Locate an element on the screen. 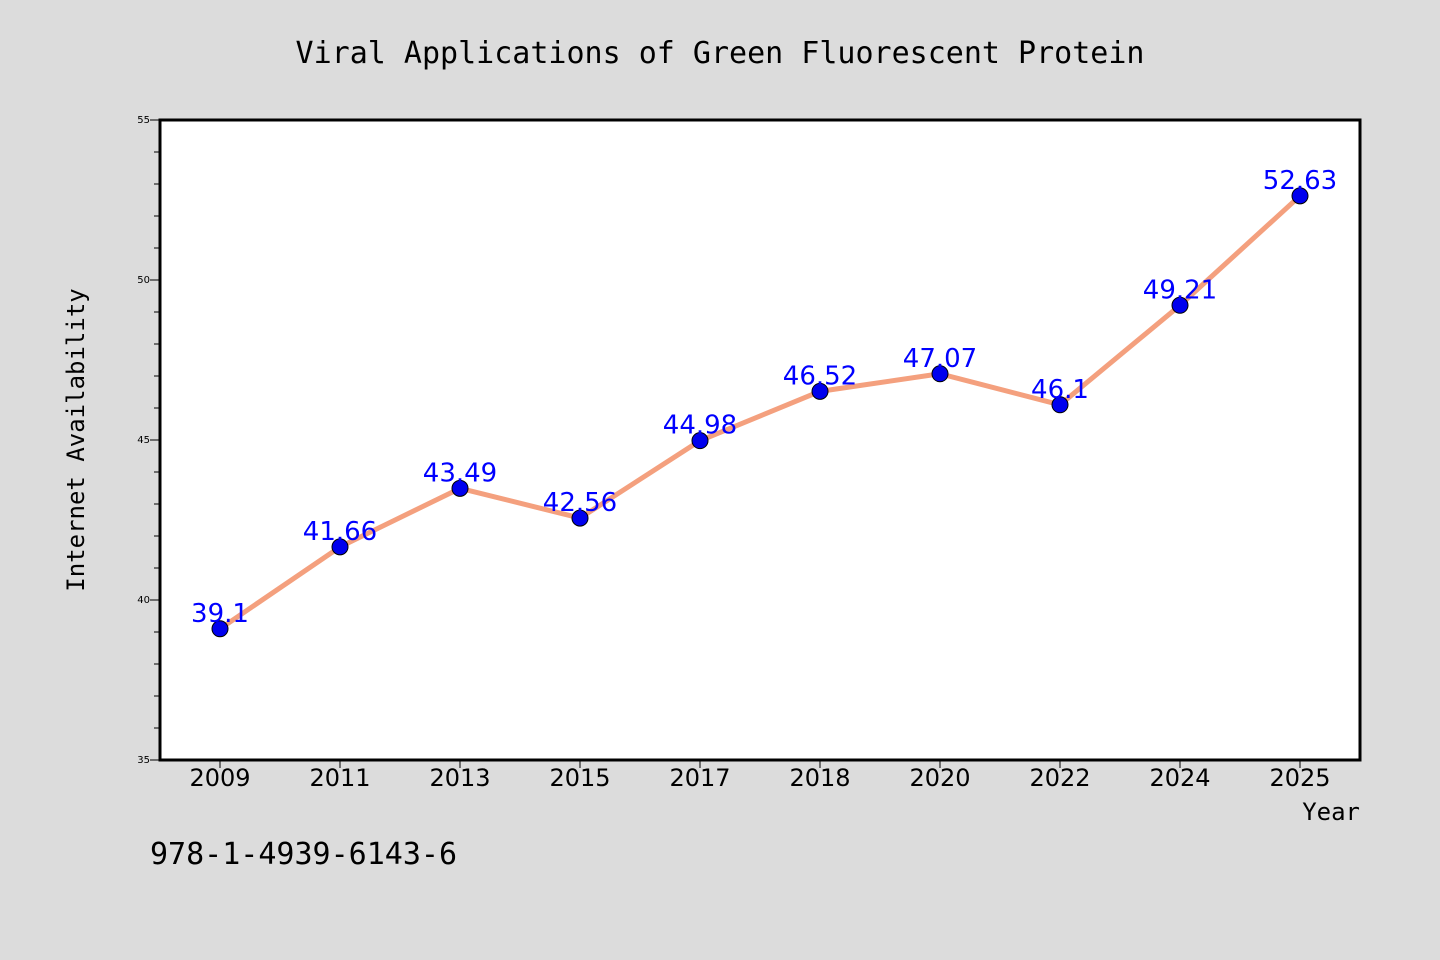 Image resolution: width=1440 pixels, height=960 pixels. data-label: 46.52 is located at coordinates (820, 376).